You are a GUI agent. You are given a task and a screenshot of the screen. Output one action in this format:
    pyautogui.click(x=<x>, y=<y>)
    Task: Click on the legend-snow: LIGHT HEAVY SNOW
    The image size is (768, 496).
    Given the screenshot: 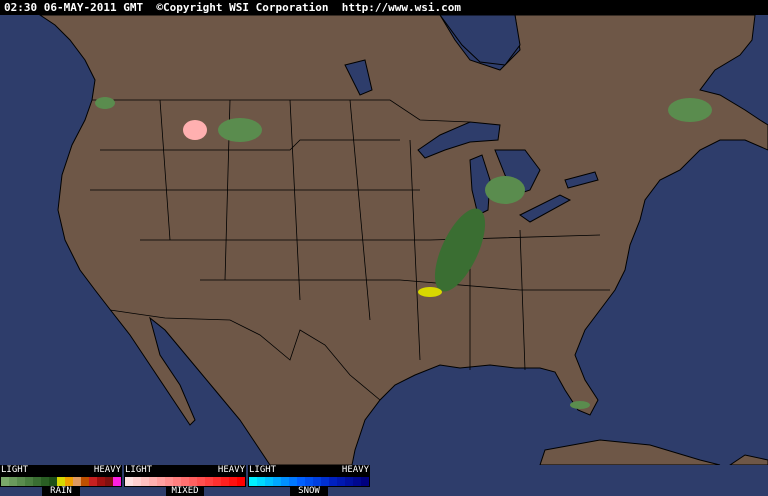 What is the action you would take?
    pyautogui.click(x=309, y=480)
    